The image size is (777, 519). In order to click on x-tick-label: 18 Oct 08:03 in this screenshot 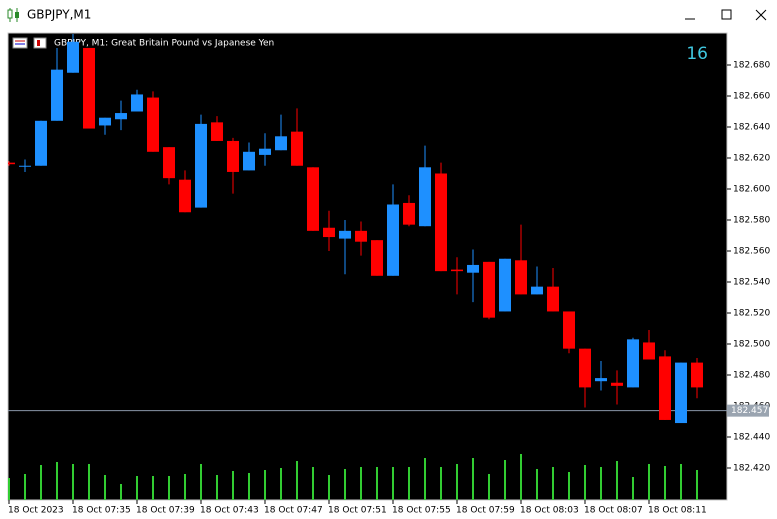, I will do `click(549, 511)`.